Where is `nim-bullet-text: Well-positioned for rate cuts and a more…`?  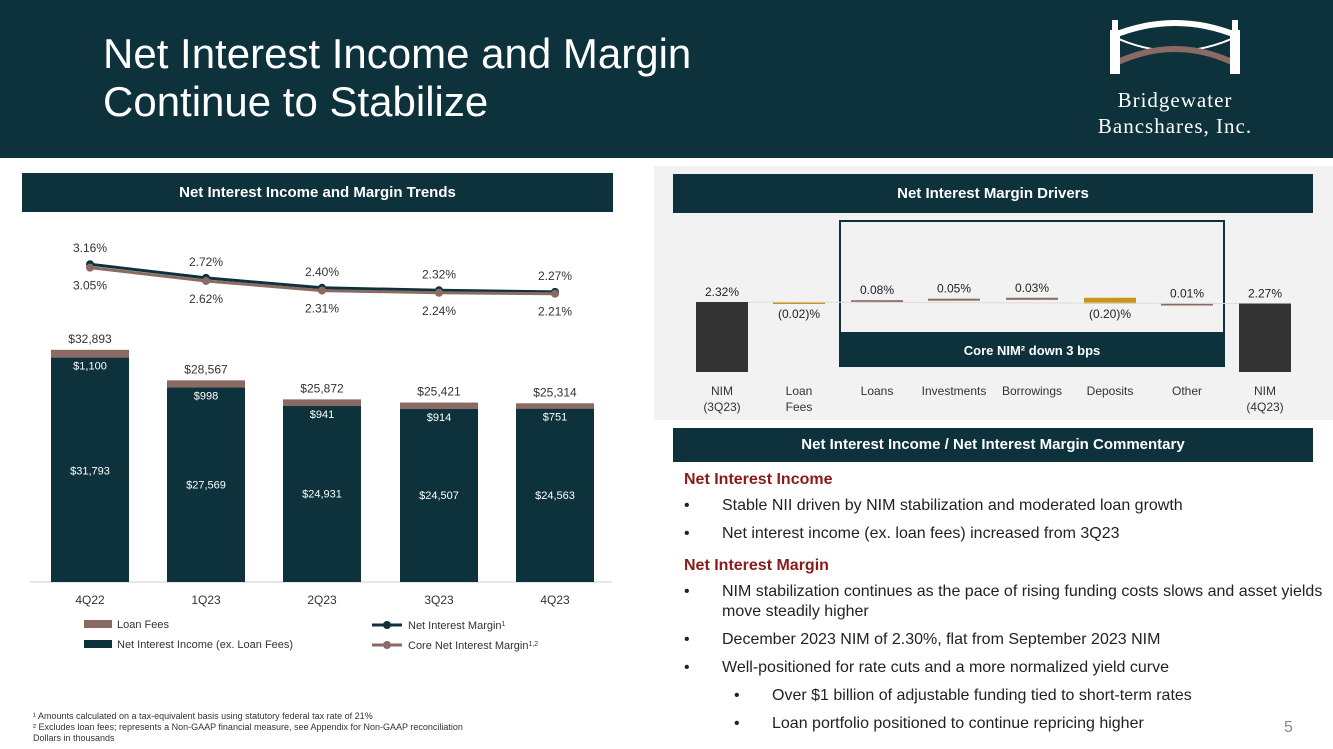 nim-bullet-text: Well-positioned for rate cuts and a more… is located at coordinates (946, 667).